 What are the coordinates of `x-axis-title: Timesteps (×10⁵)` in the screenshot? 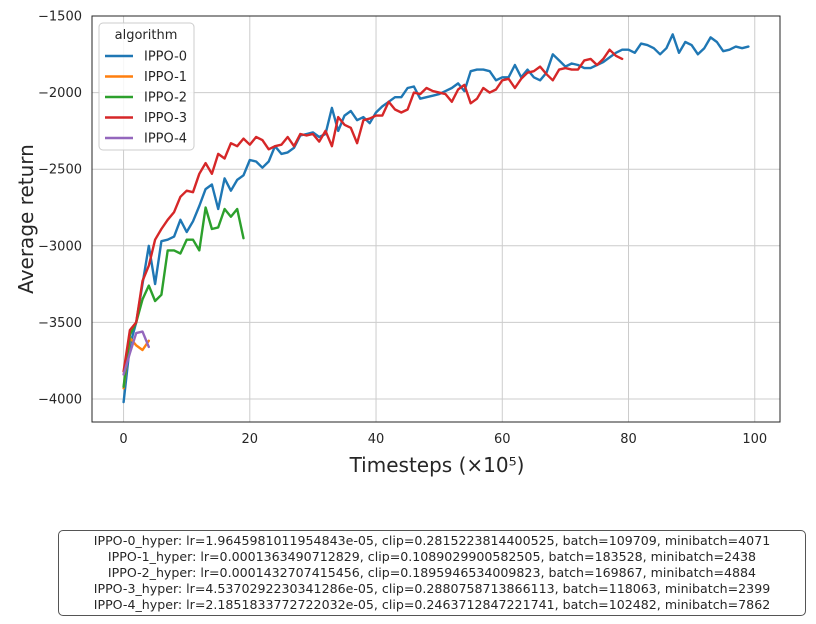 It's located at (437, 465).